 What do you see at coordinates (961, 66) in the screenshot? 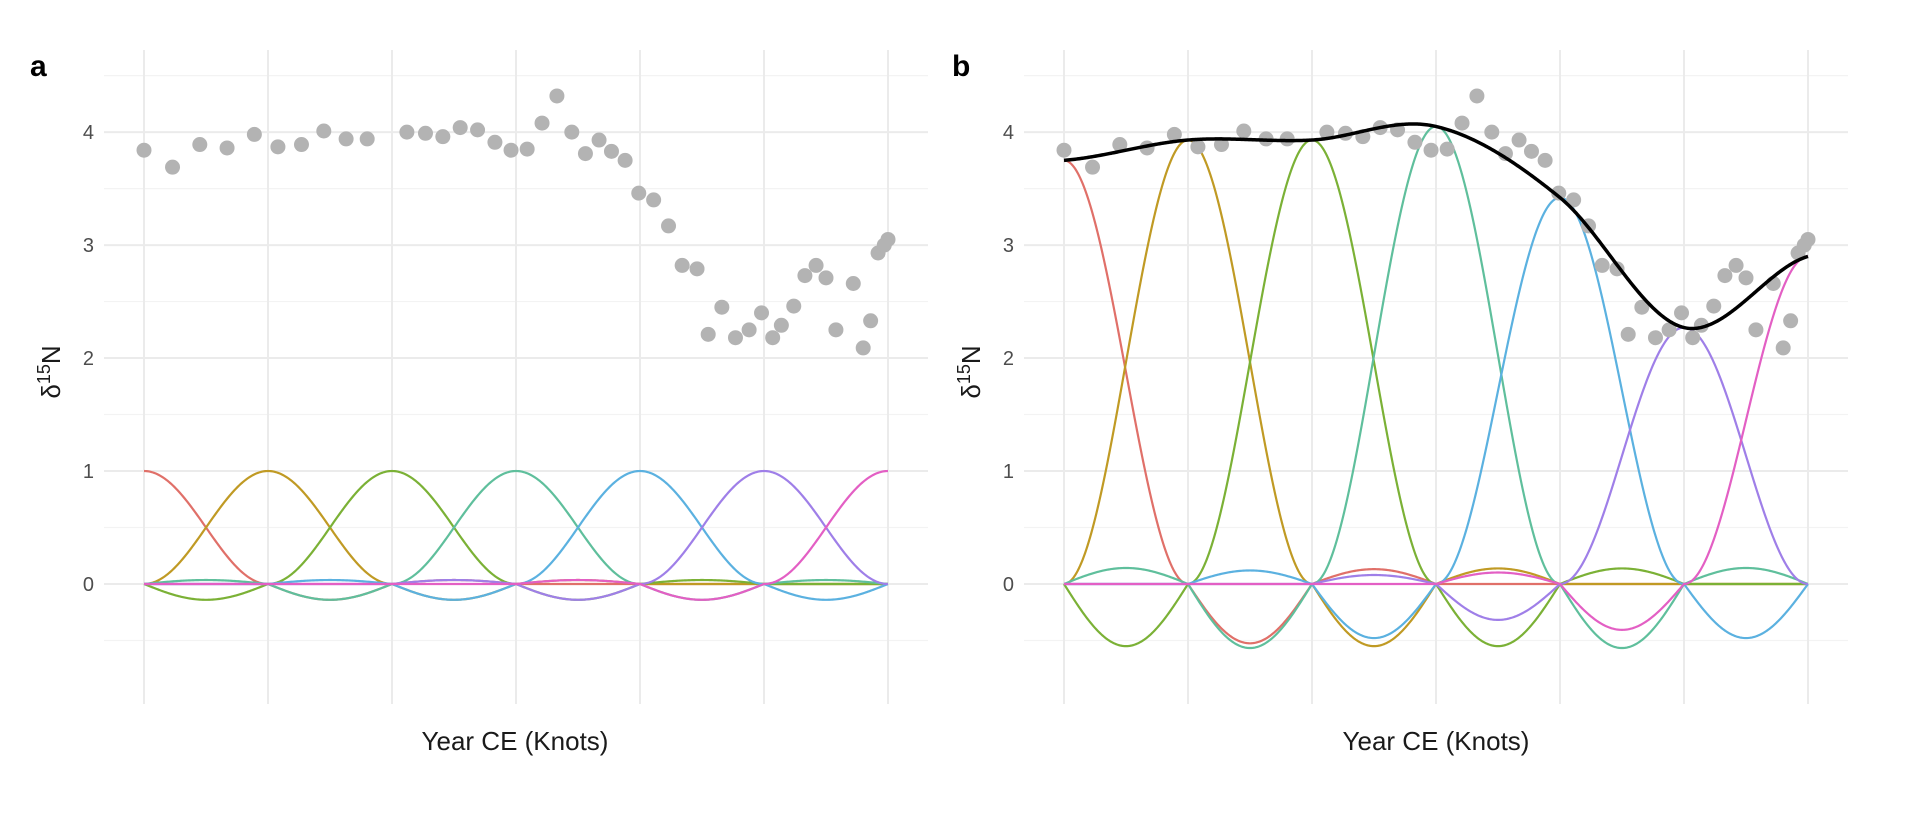
I see `panel-letter: b` at bounding box center [961, 66].